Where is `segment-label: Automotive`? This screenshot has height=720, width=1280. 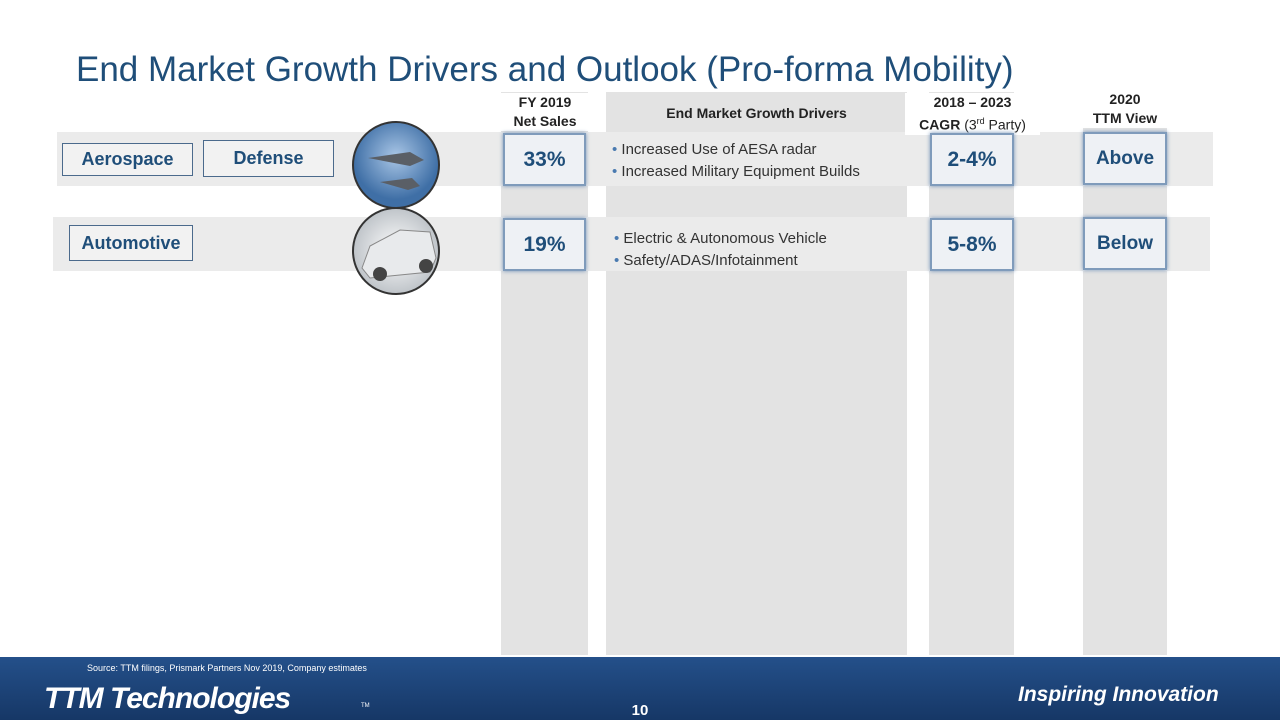
segment-label: Automotive is located at coordinates (131, 243).